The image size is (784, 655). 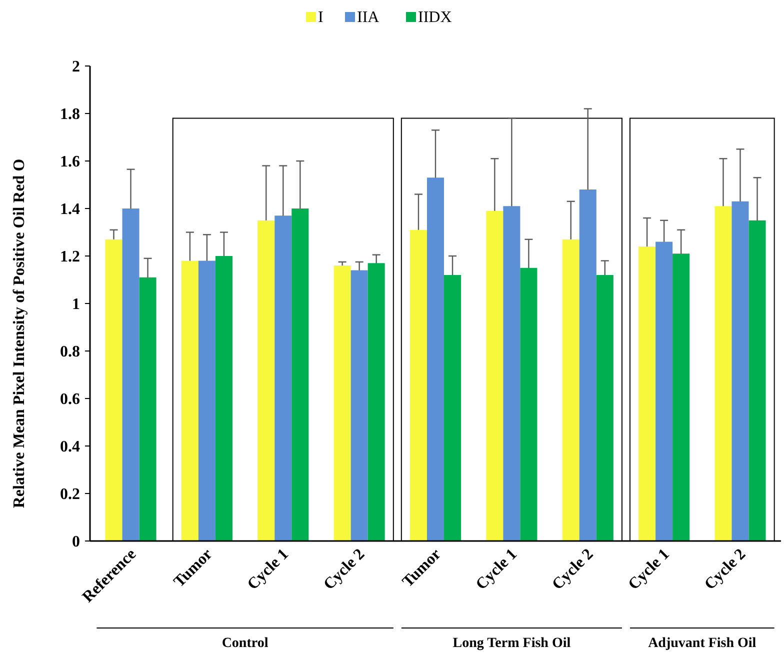 What do you see at coordinates (511, 643) in the screenshot?
I see `text: Long Term Fish Oil` at bounding box center [511, 643].